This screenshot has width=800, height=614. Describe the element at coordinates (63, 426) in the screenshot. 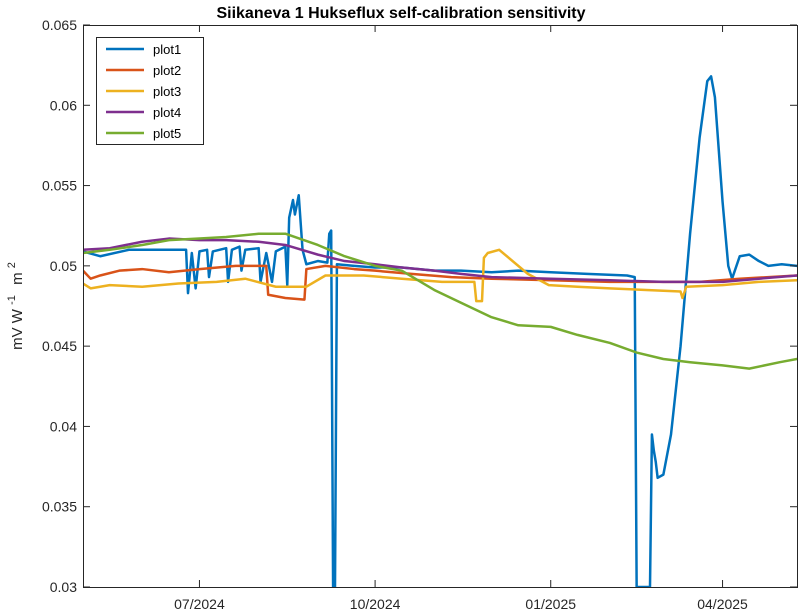

I see `y-tick-label: 0.04` at that location.